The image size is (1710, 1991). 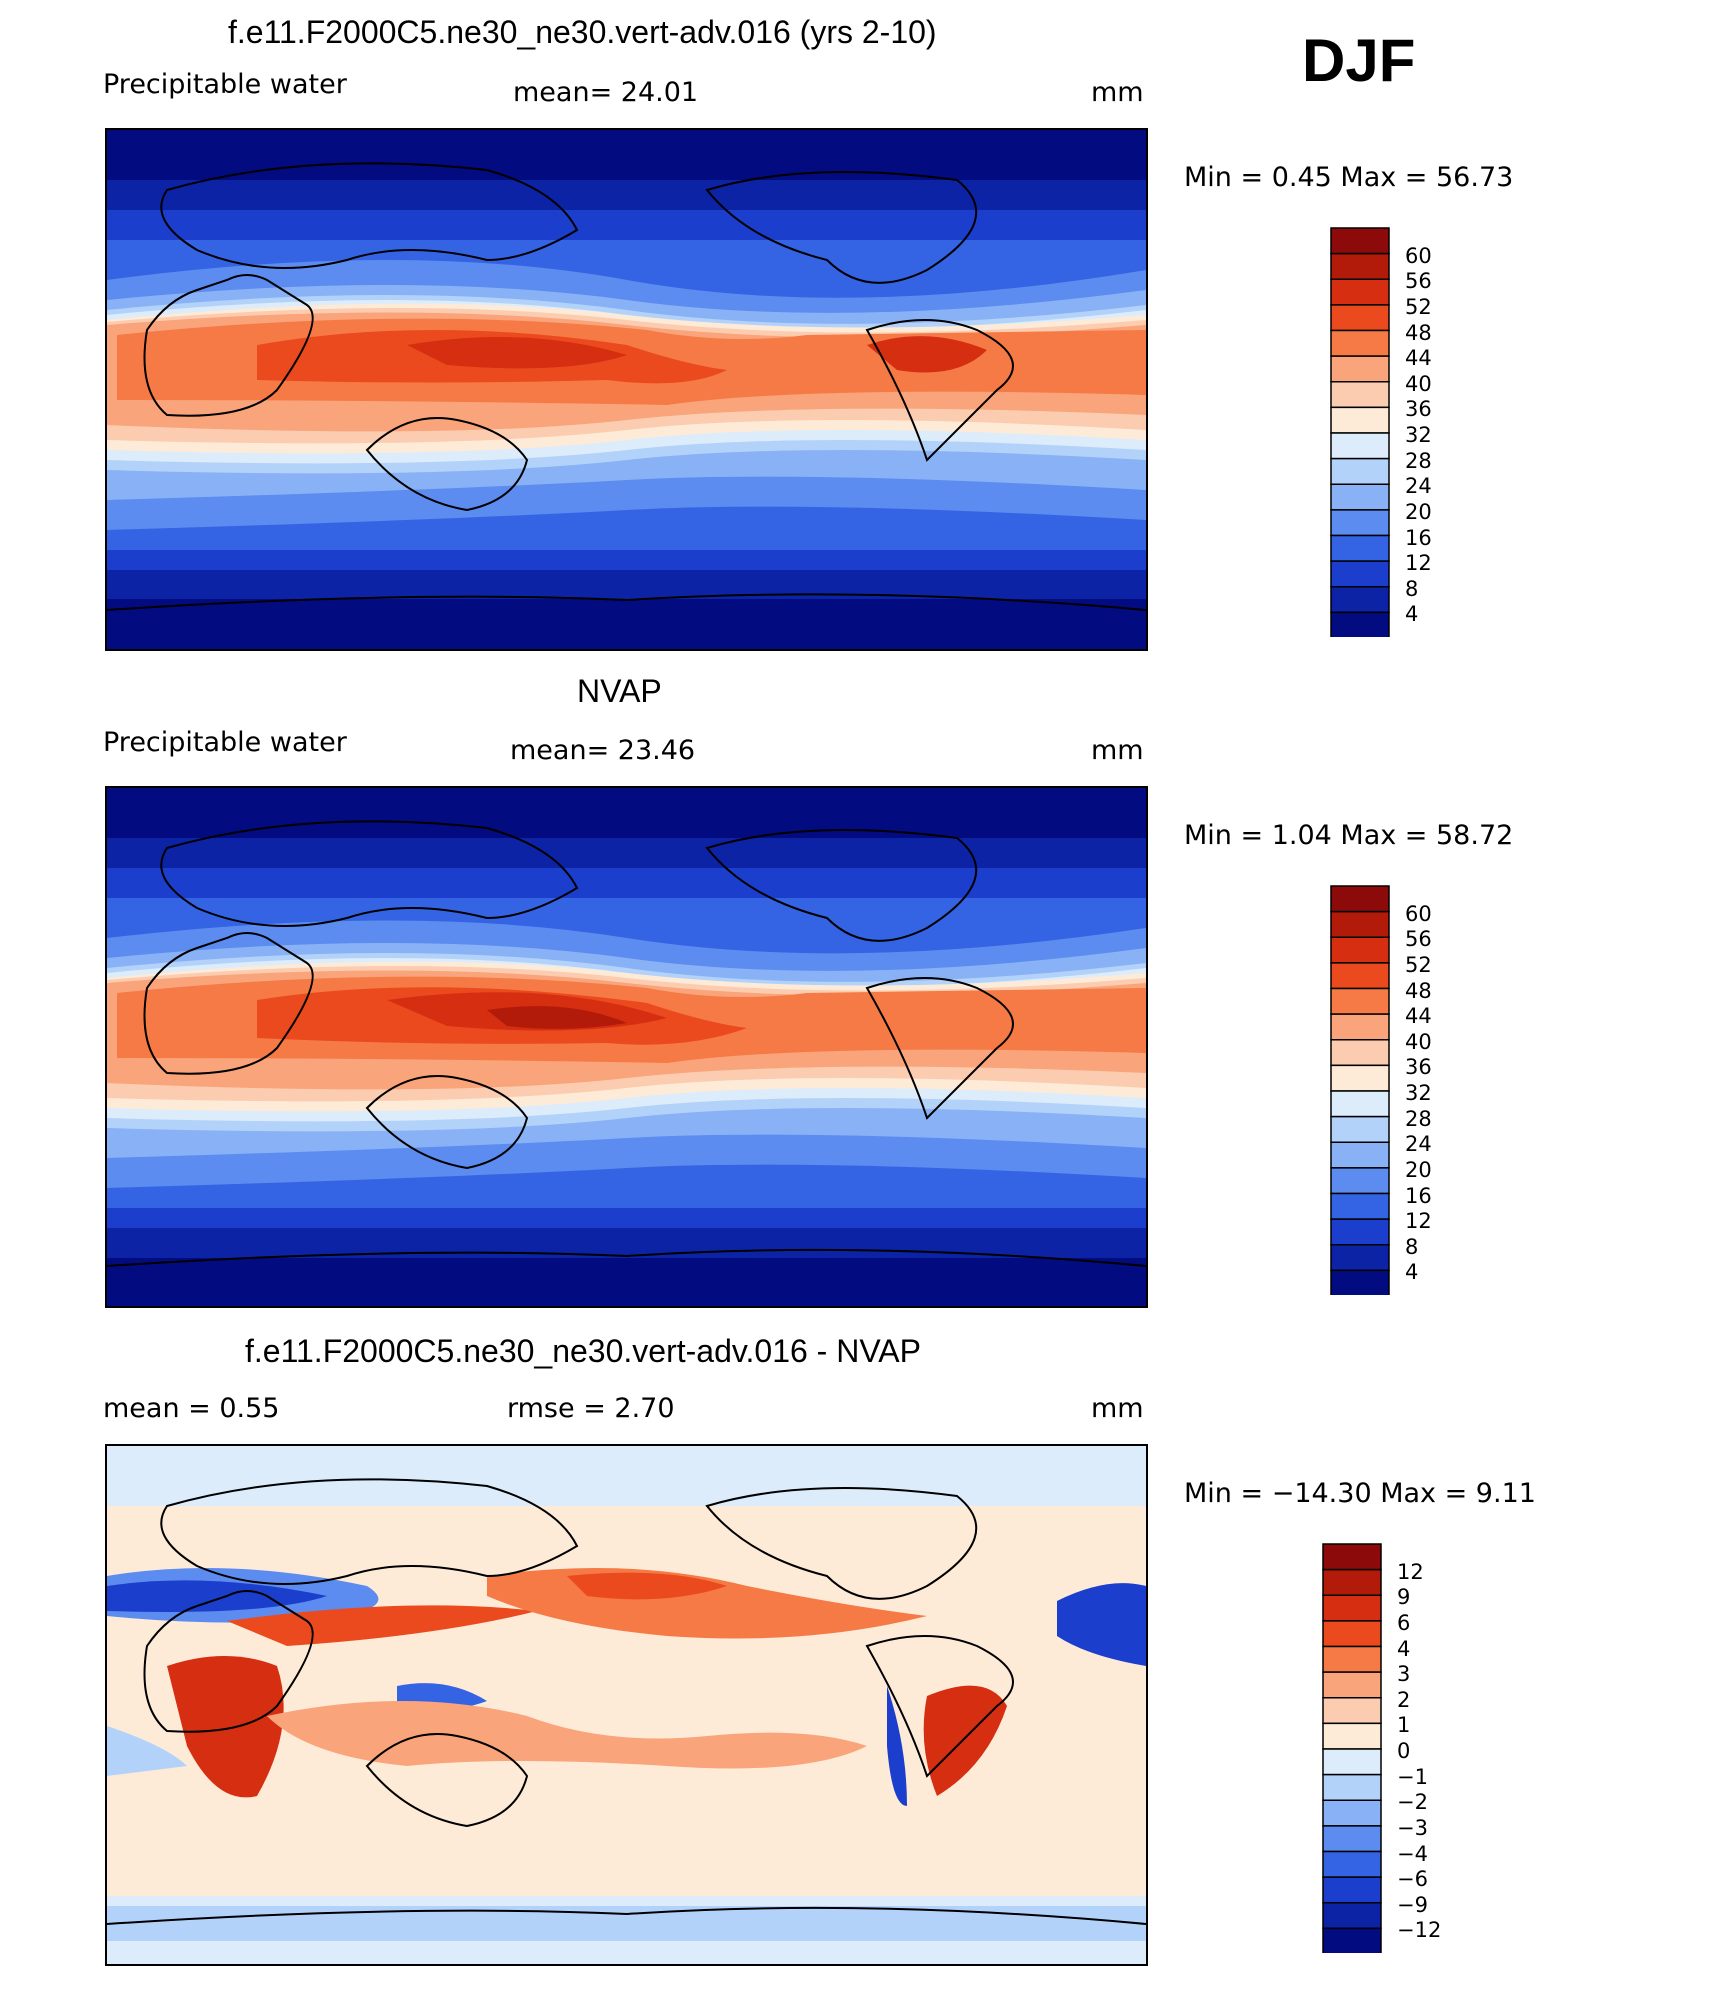 I want to click on panel2-minmax: Min = 1.04 Max = 58.72, so click(x=1349, y=835).